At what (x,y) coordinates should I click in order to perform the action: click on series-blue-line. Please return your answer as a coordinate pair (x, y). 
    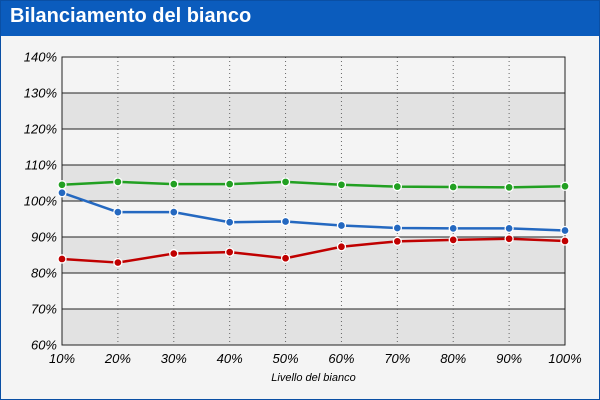
    Looking at the image, I should click on (313, 211).